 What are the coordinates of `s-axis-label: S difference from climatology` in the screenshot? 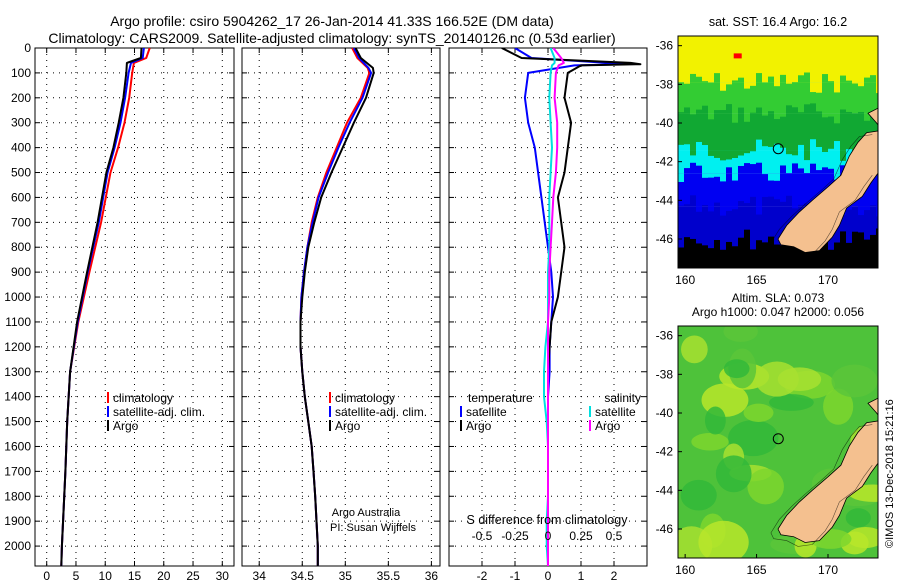 It's located at (548, 520).